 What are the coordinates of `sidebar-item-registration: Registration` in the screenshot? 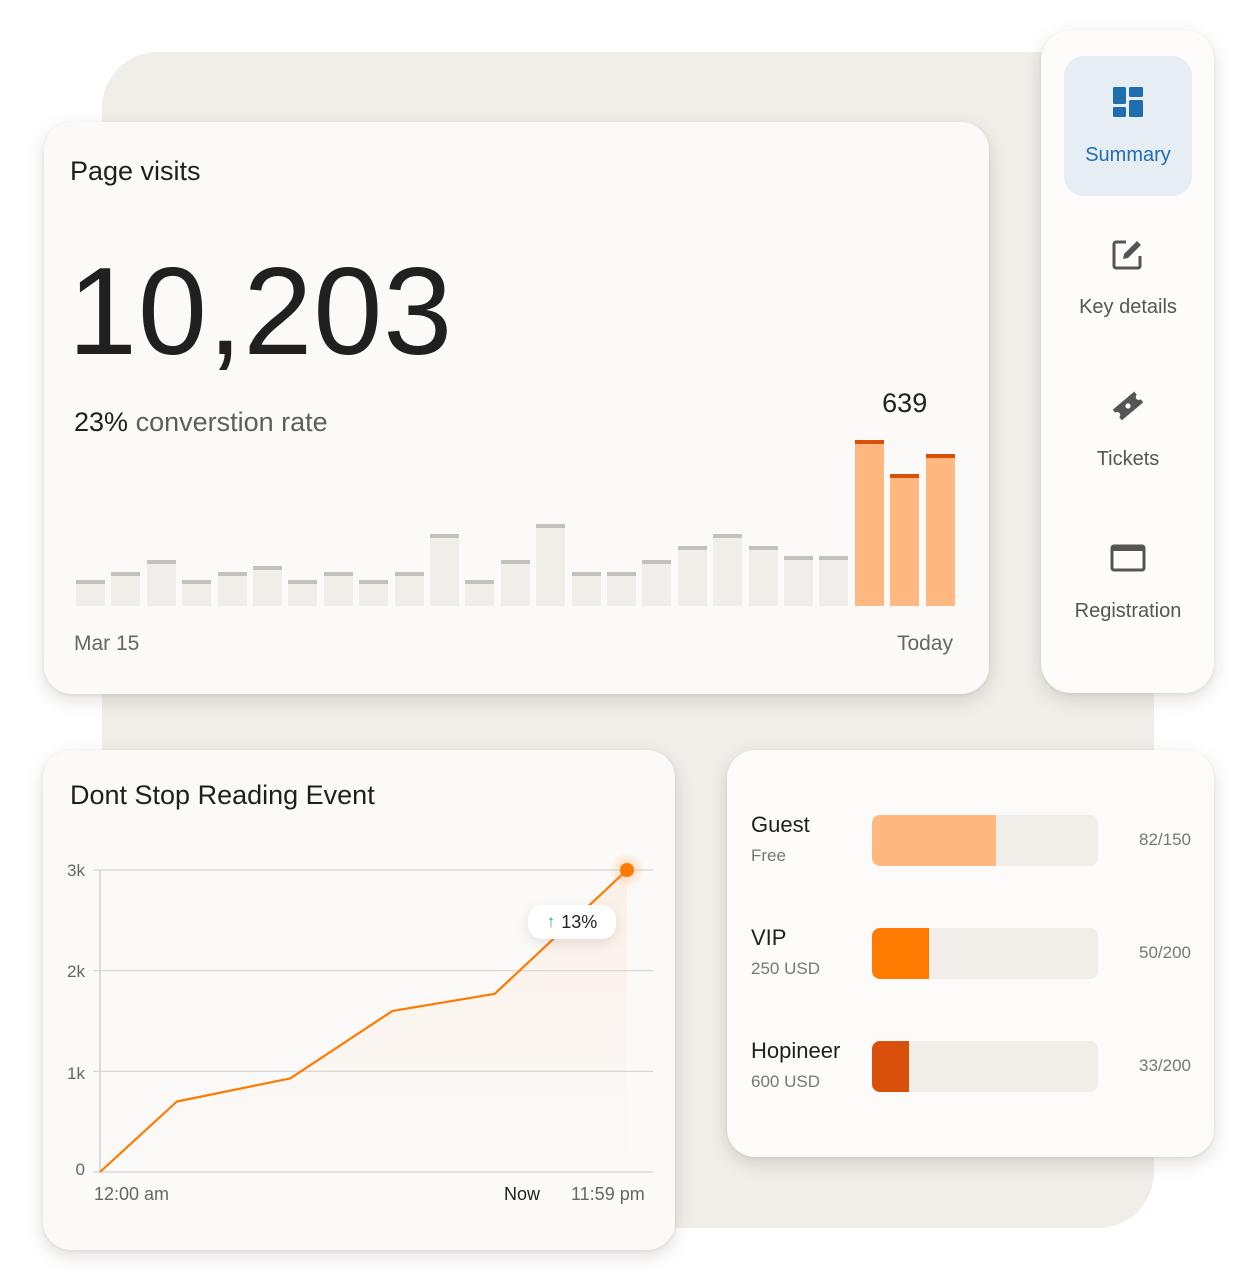 It's located at (1128, 582).